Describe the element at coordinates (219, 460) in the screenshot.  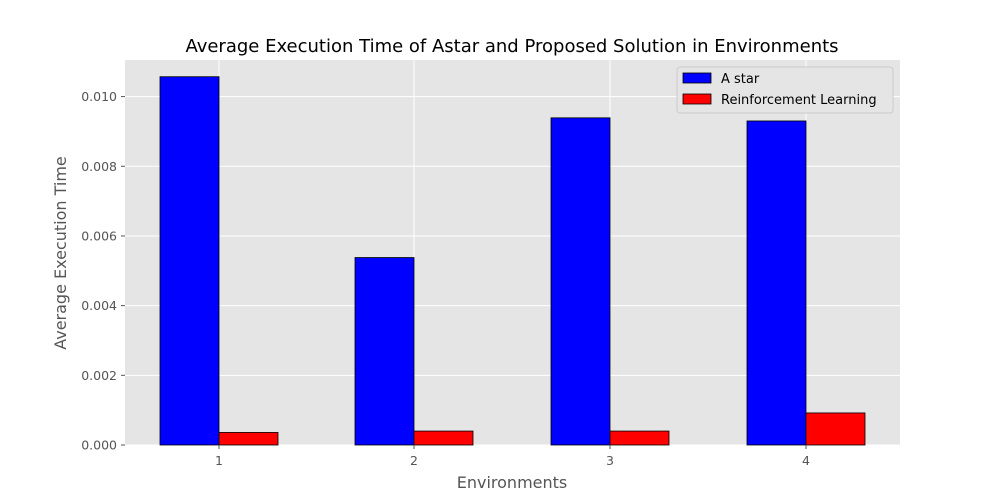
I see `x-tick-label: 1` at that location.